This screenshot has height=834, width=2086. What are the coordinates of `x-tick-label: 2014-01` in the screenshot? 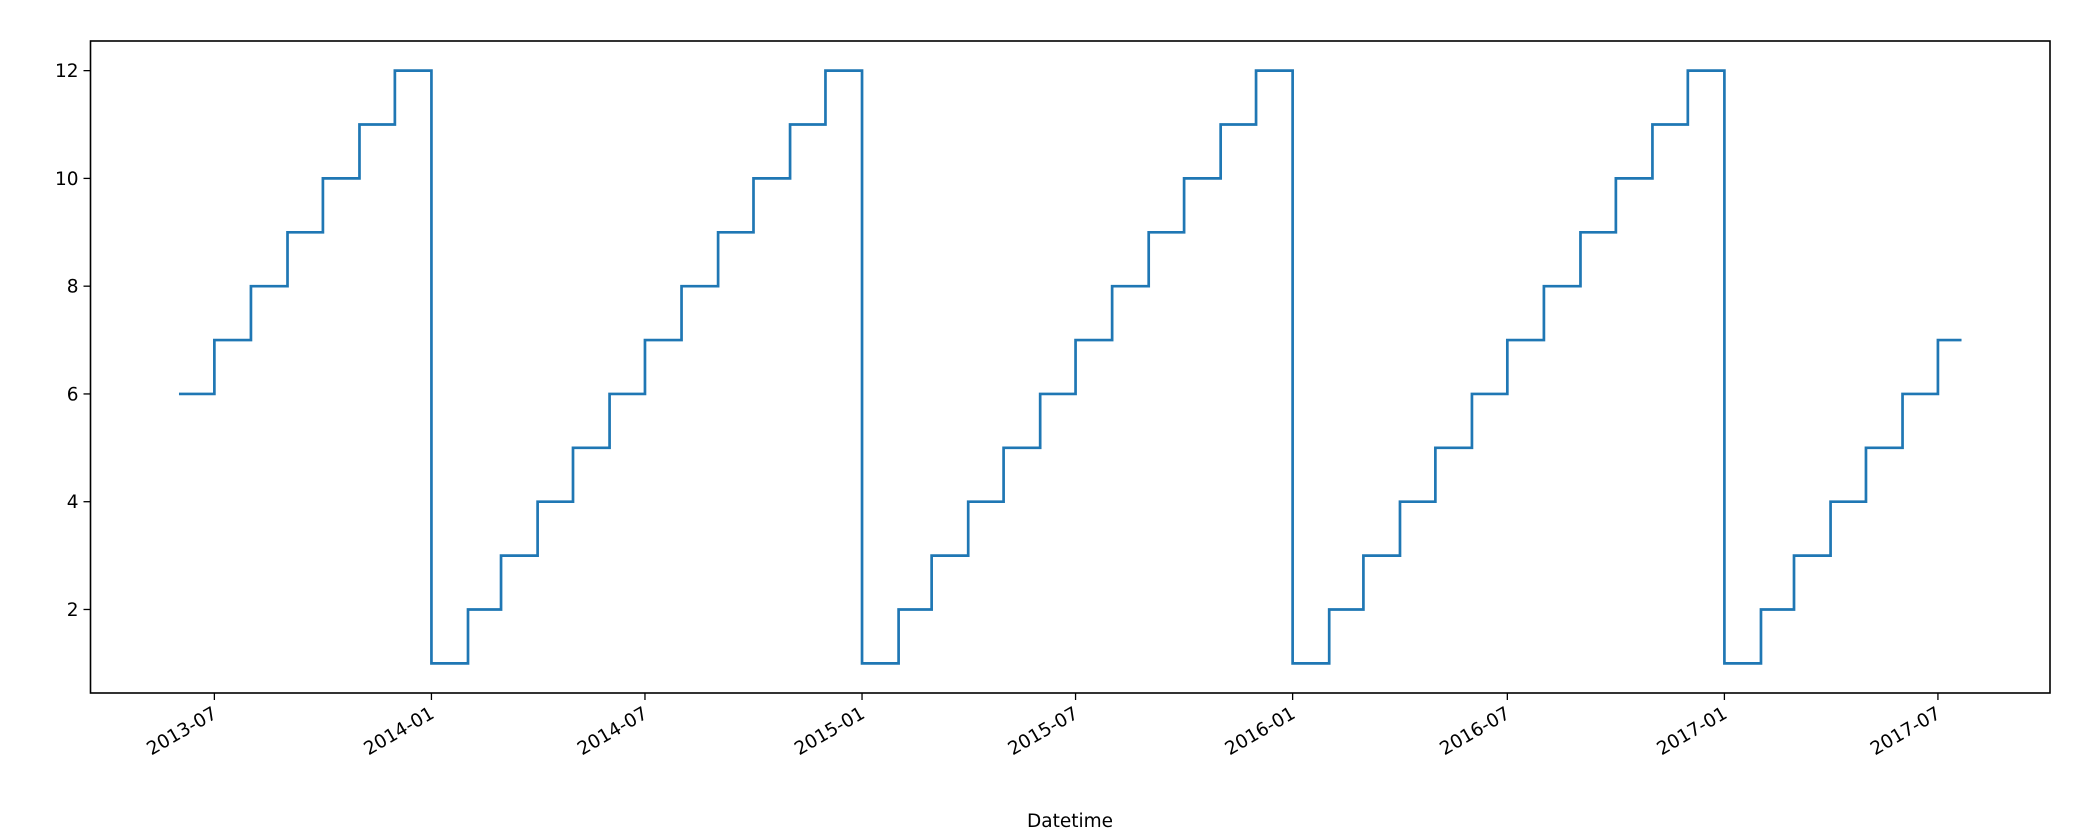 It's located at (398, 731).